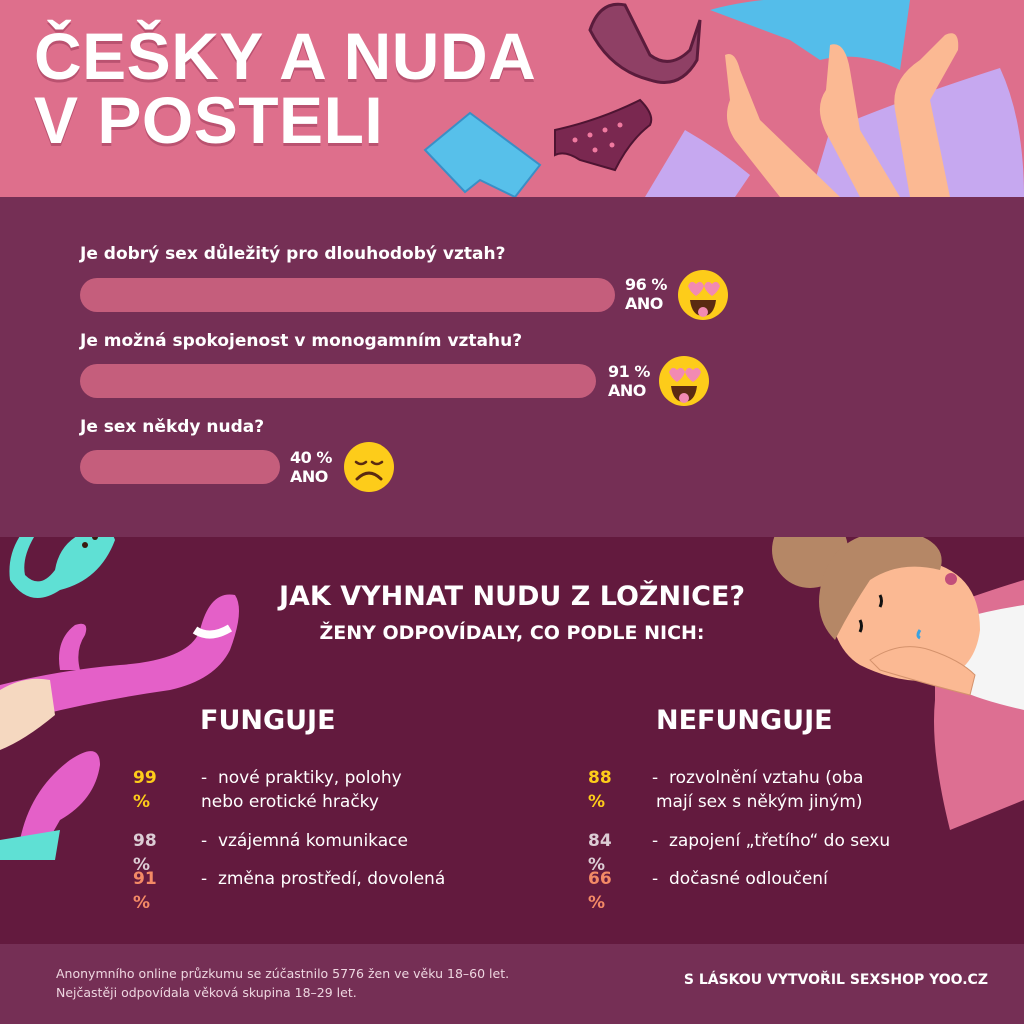 This screenshot has height=1024, width=1024. I want to click on item-percent: 99 %, so click(145, 790).